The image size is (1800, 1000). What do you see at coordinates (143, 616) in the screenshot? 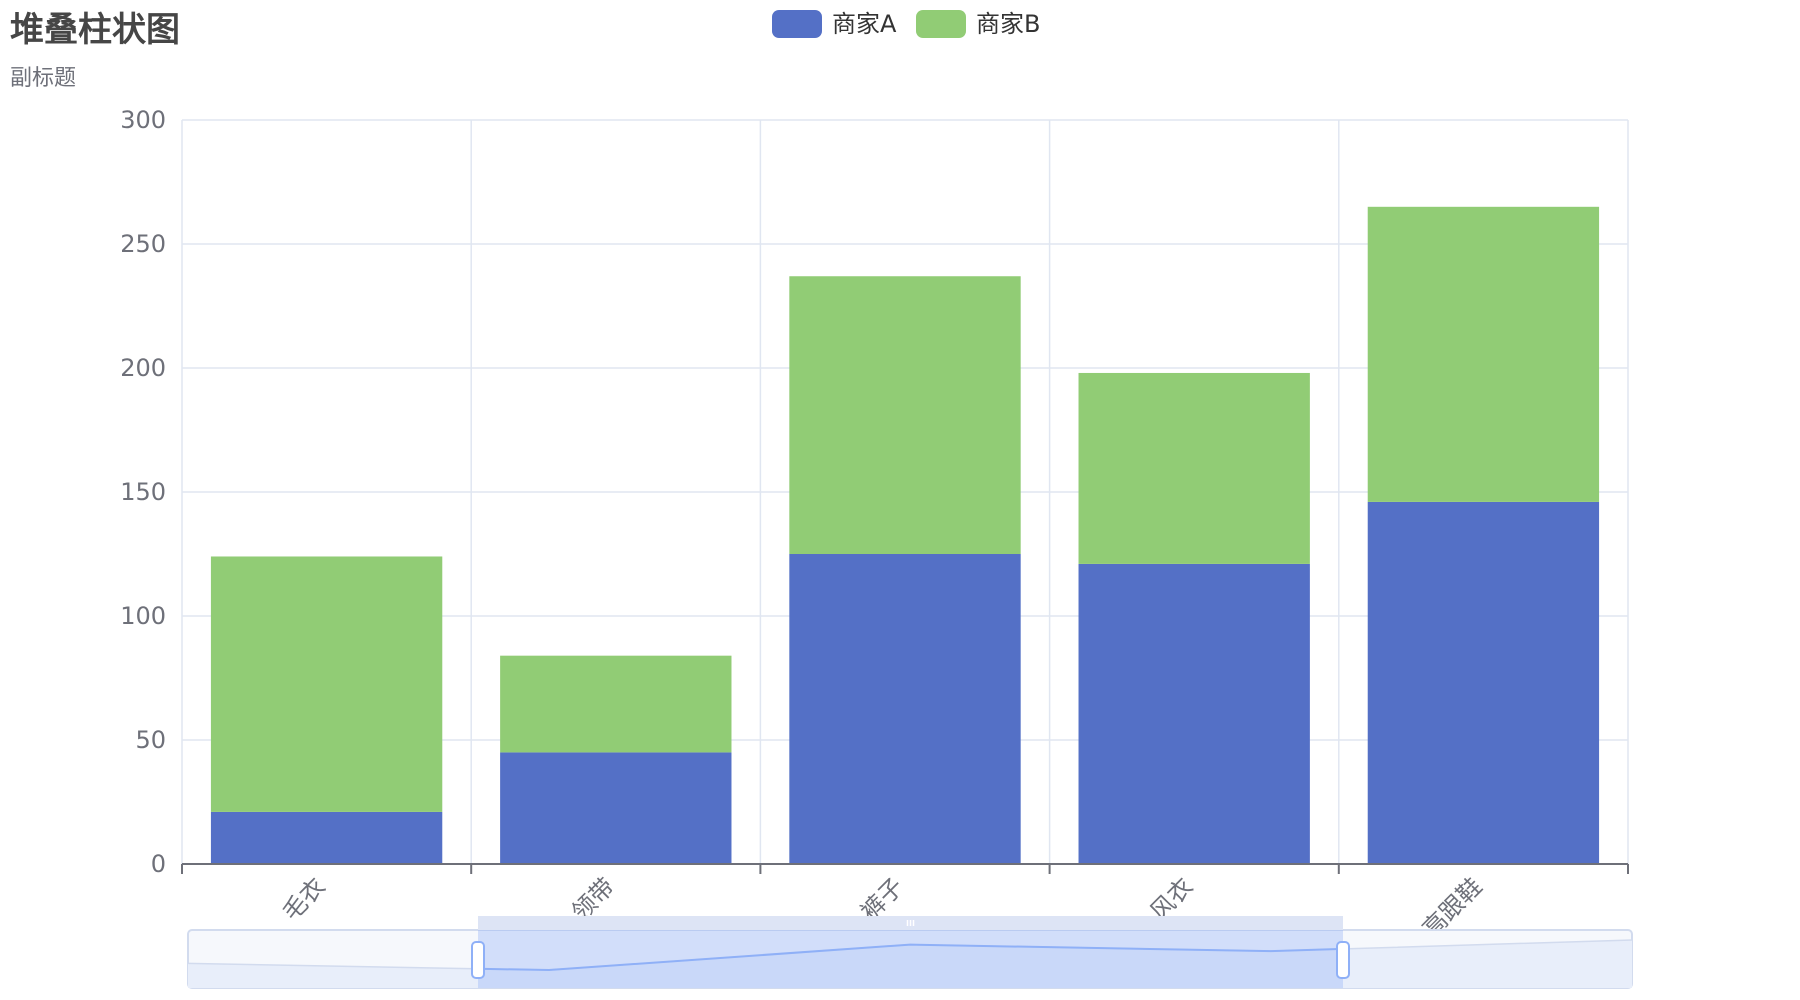
I see `y-tick-label-2: 100` at bounding box center [143, 616].